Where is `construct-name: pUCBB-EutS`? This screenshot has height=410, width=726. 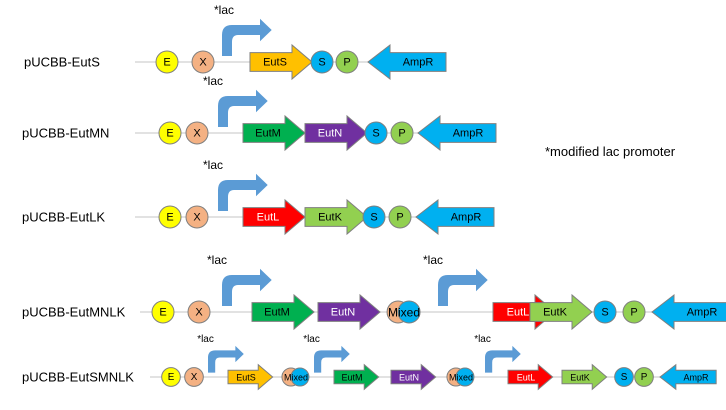 construct-name: pUCBB-EutS is located at coordinates (62, 62).